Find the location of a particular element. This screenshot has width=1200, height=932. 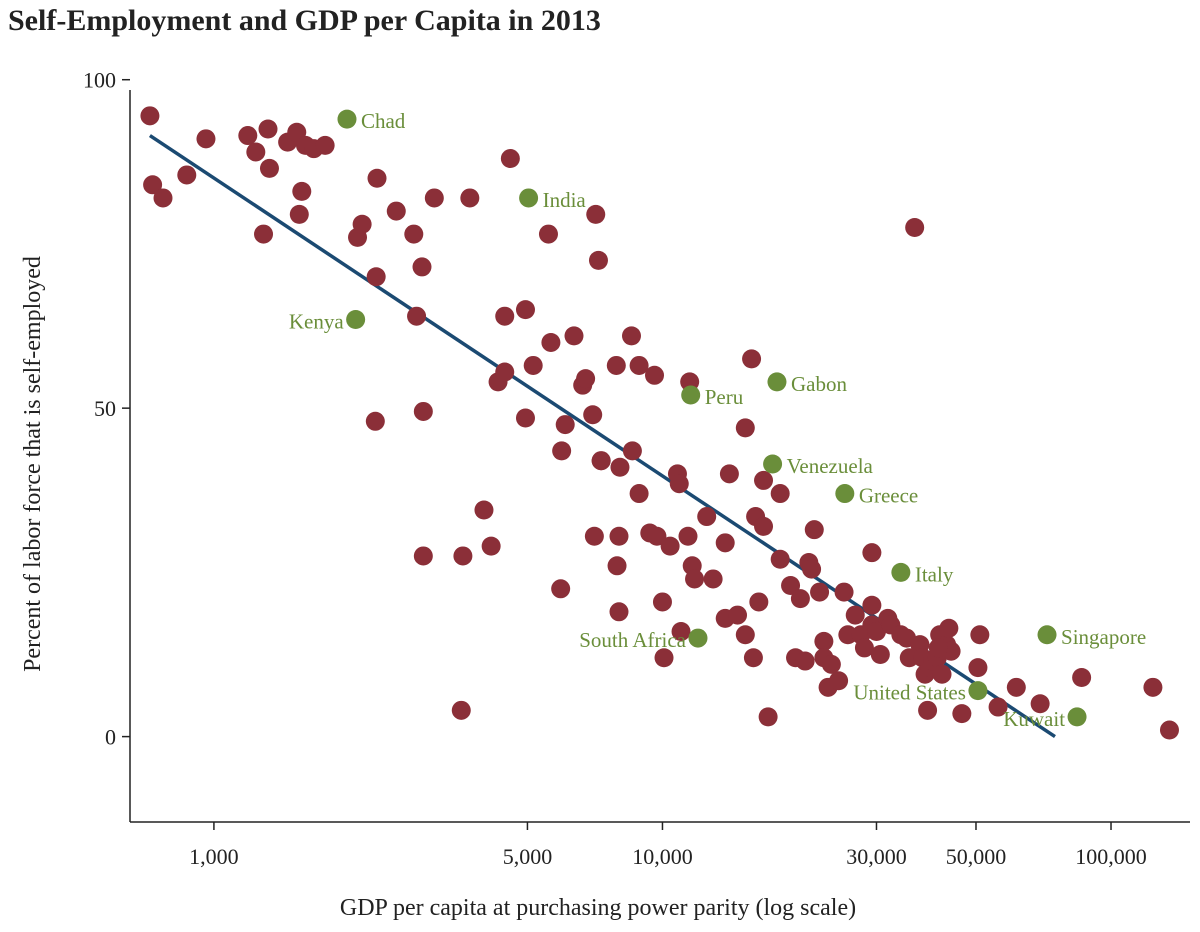

x-tick-label: 100,000 is located at coordinates (1111, 856).